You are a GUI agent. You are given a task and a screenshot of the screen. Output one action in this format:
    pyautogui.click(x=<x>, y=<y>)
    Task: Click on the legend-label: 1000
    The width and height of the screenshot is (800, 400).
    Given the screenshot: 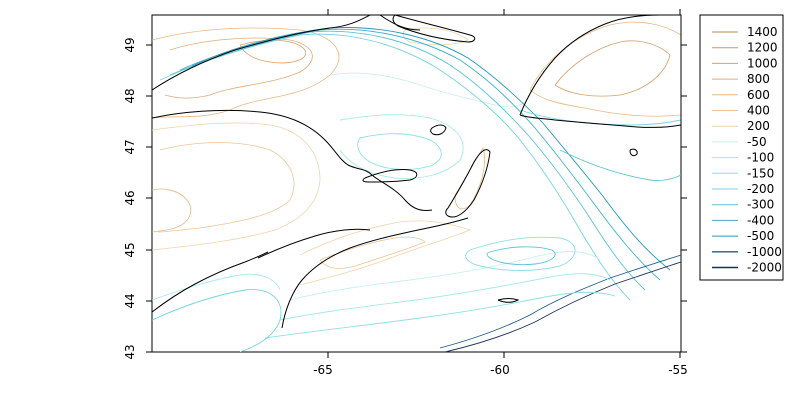 What is the action you would take?
    pyautogui.click(x=762, y=63)
    